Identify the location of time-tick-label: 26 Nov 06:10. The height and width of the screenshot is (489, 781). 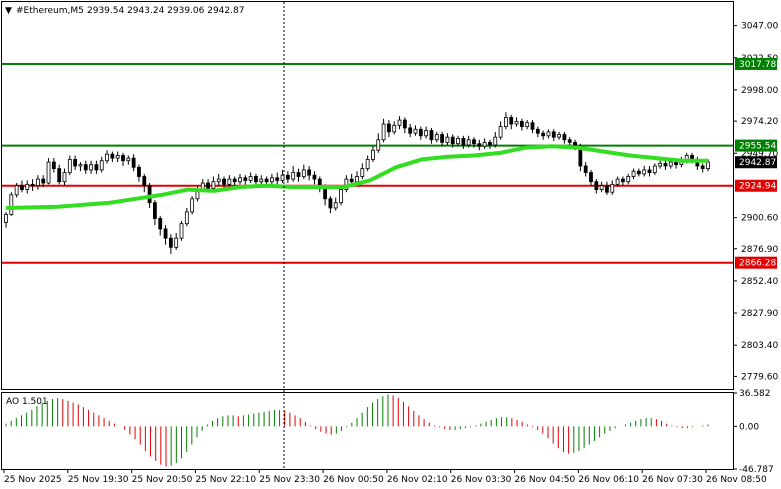
(608, 480).